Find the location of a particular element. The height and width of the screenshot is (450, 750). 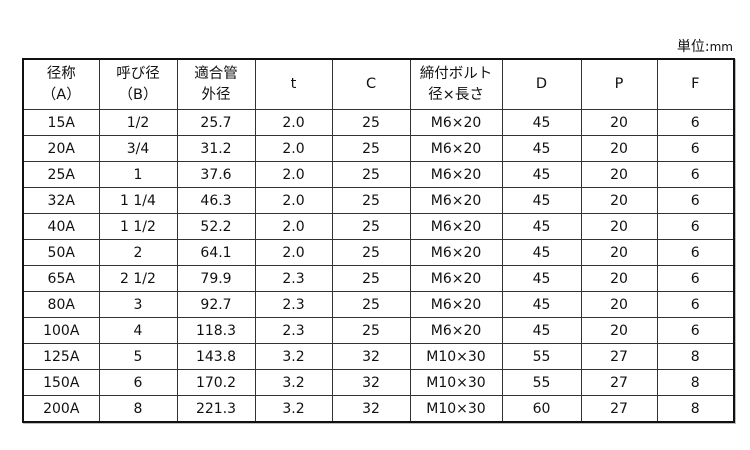

header-line: t is located at coordinates (293, 84).